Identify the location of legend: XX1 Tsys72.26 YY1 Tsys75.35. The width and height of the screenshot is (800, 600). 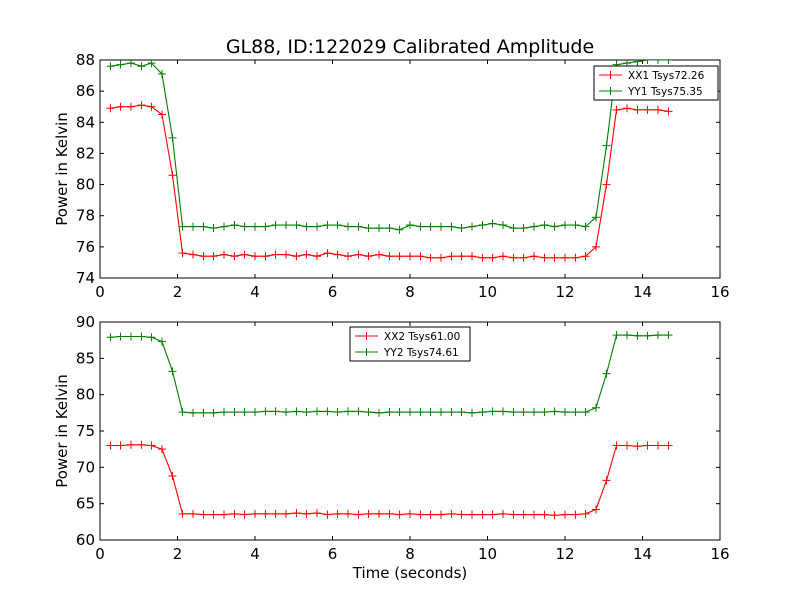
(656, 83).